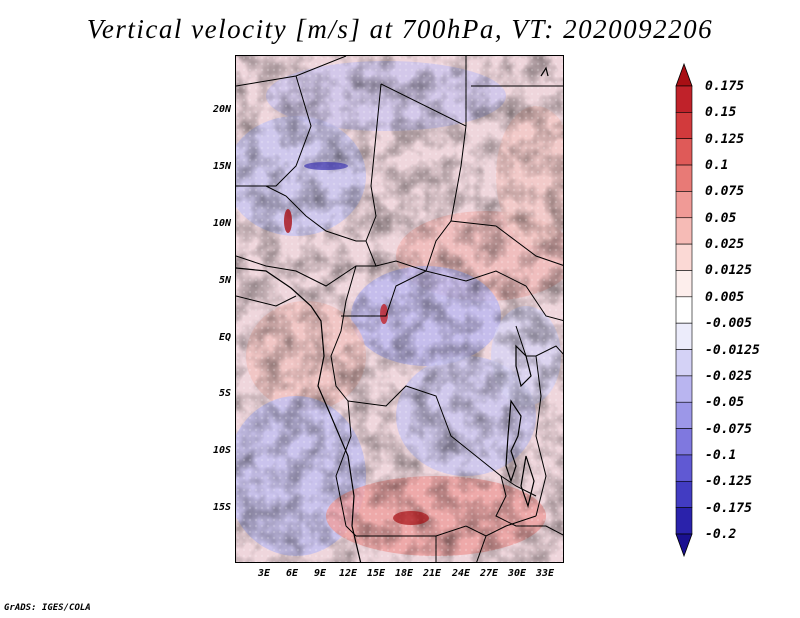 Image resolution: width=800 pixels, height=618 pixels. Describe the element at coordinates (221, 109) in the screenshot. I see `lat-label-20n: 20N` at that location.